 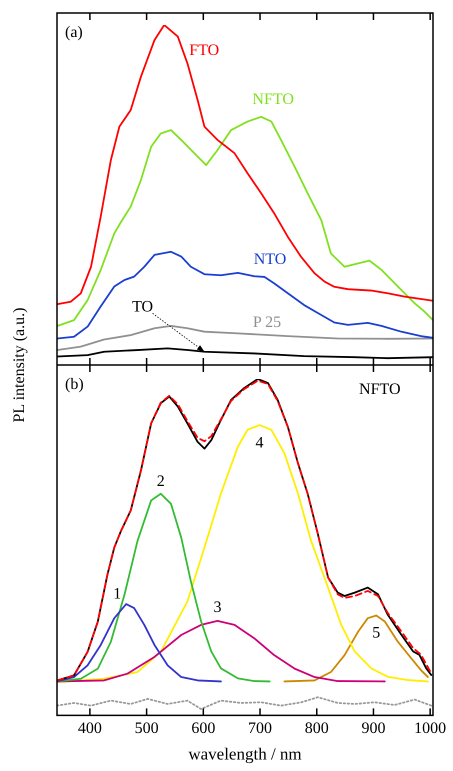 What do you see at coordinates (117, 593) in the screenshot?
I see `series-label: 1` at bounding box center [117, 593].